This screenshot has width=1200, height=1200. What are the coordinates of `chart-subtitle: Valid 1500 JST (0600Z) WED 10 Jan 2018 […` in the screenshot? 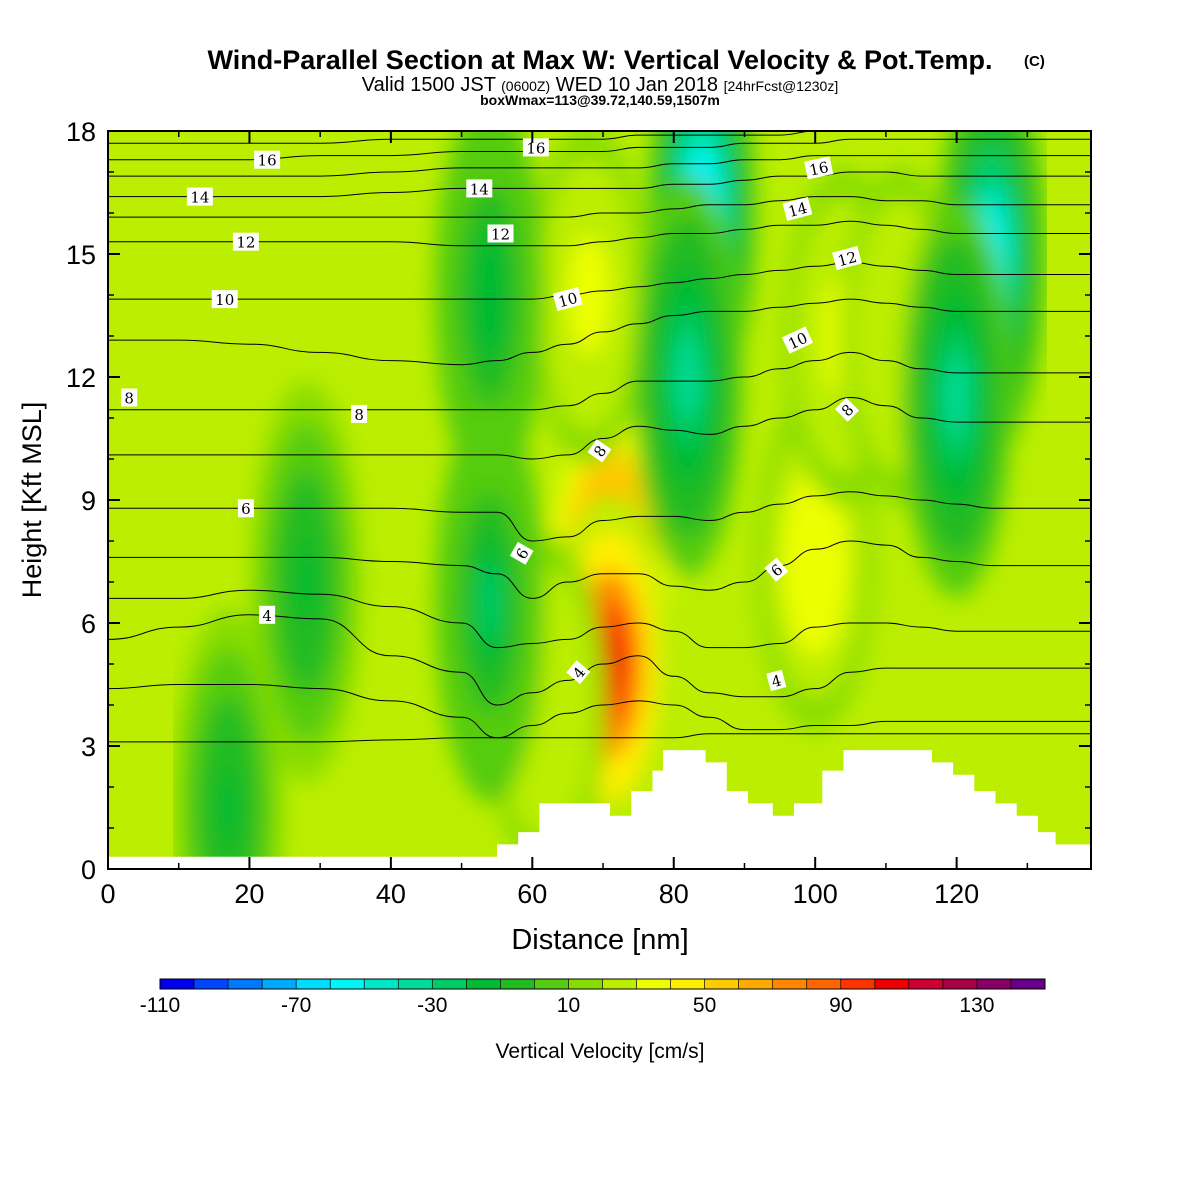 It's located at (600, 85).